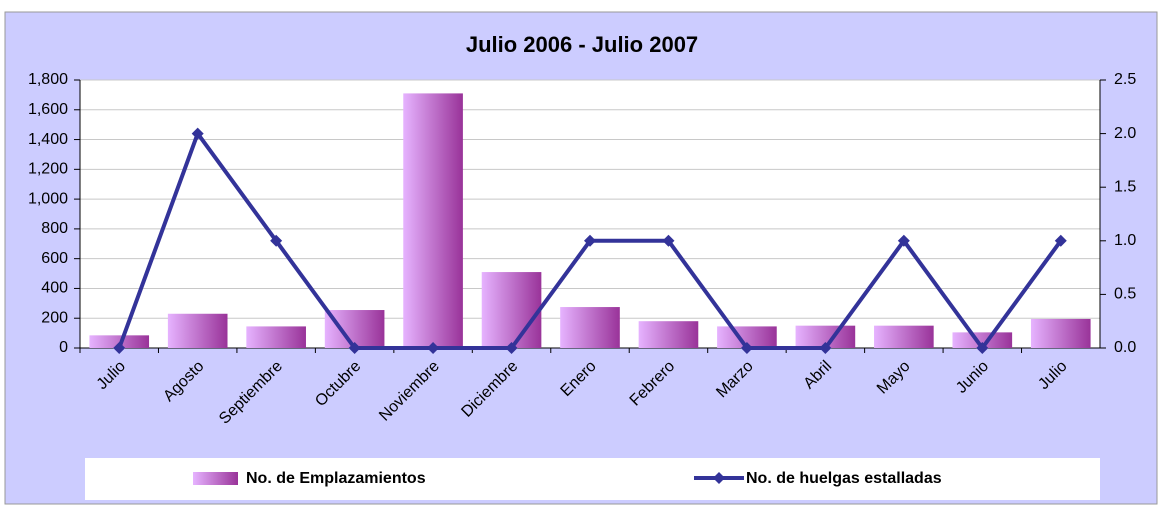  I want to click on legend-marker, so click(719, 478).